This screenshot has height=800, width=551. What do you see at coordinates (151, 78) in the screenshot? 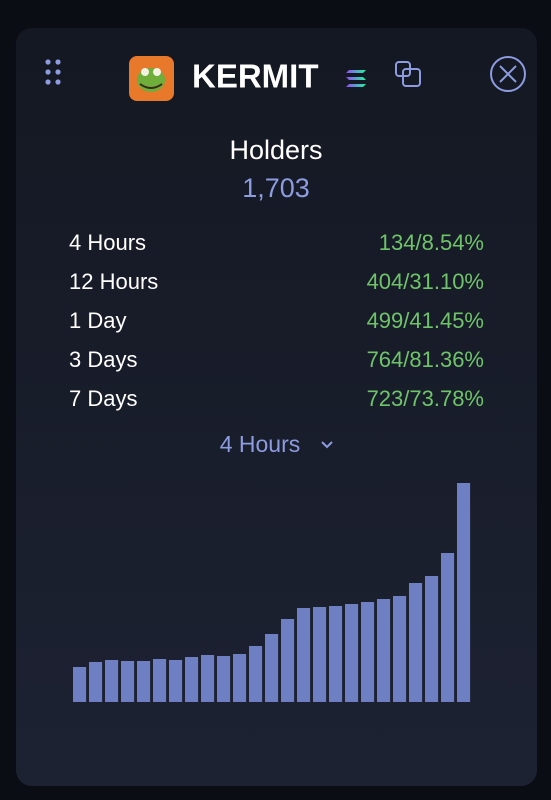
I see `avatar` at bounding box center [151, 78].